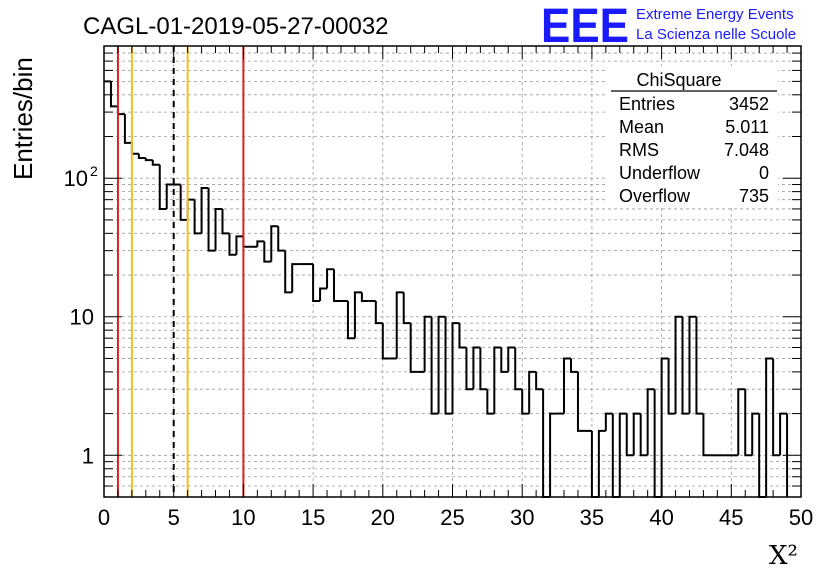 The image size is (836, 572). I want to click on stats-row-label: Underflow, so click(660, 173).